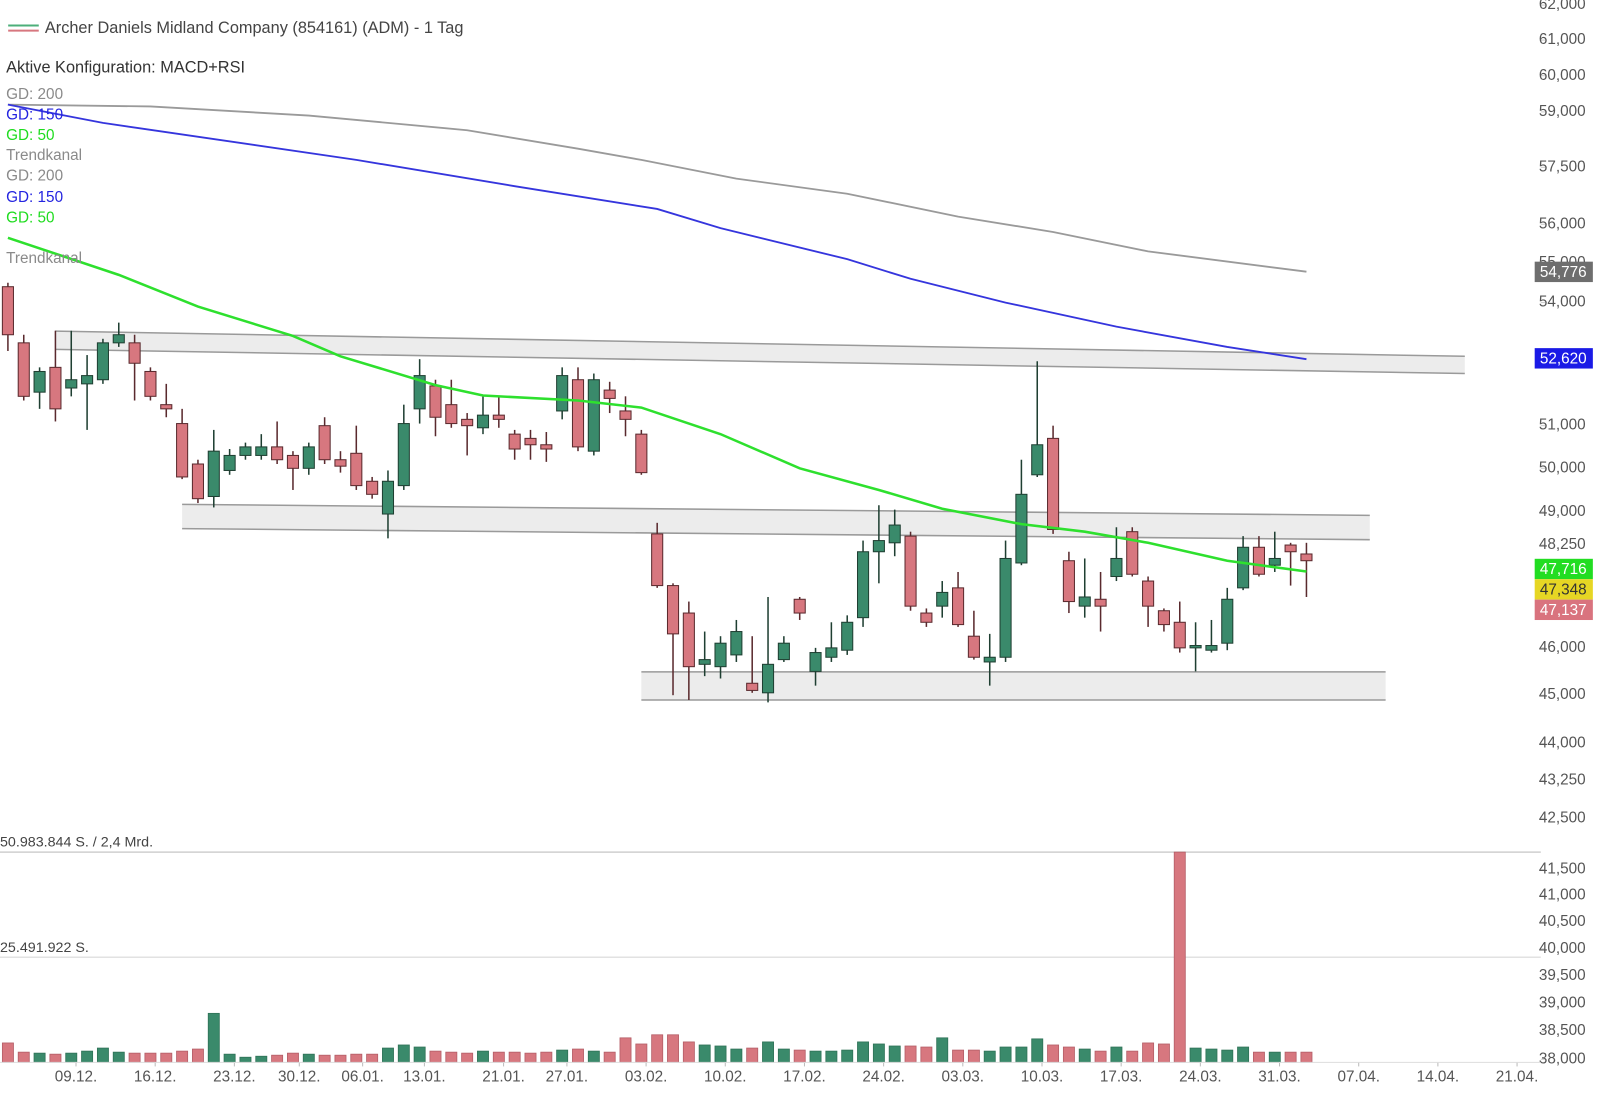 The width and height of the screenshot is (1600, 1095). I want to click on y-tick-label: 39,500, so click(1562, 975).